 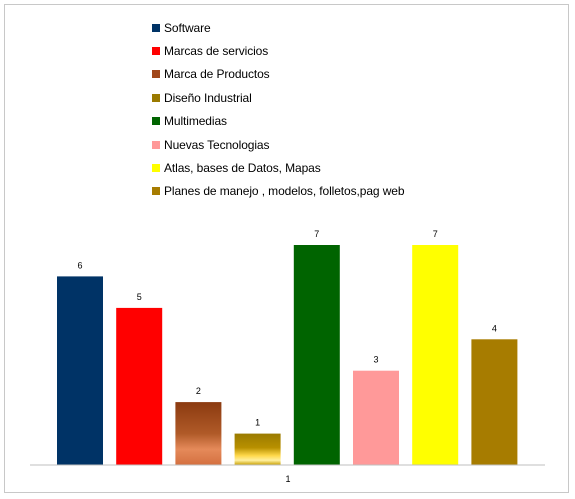 What do you see at coordinates (278, 50) in the screenshot?
I see `legend-item: Marcas de servicios` at bounding box center [278, 50].